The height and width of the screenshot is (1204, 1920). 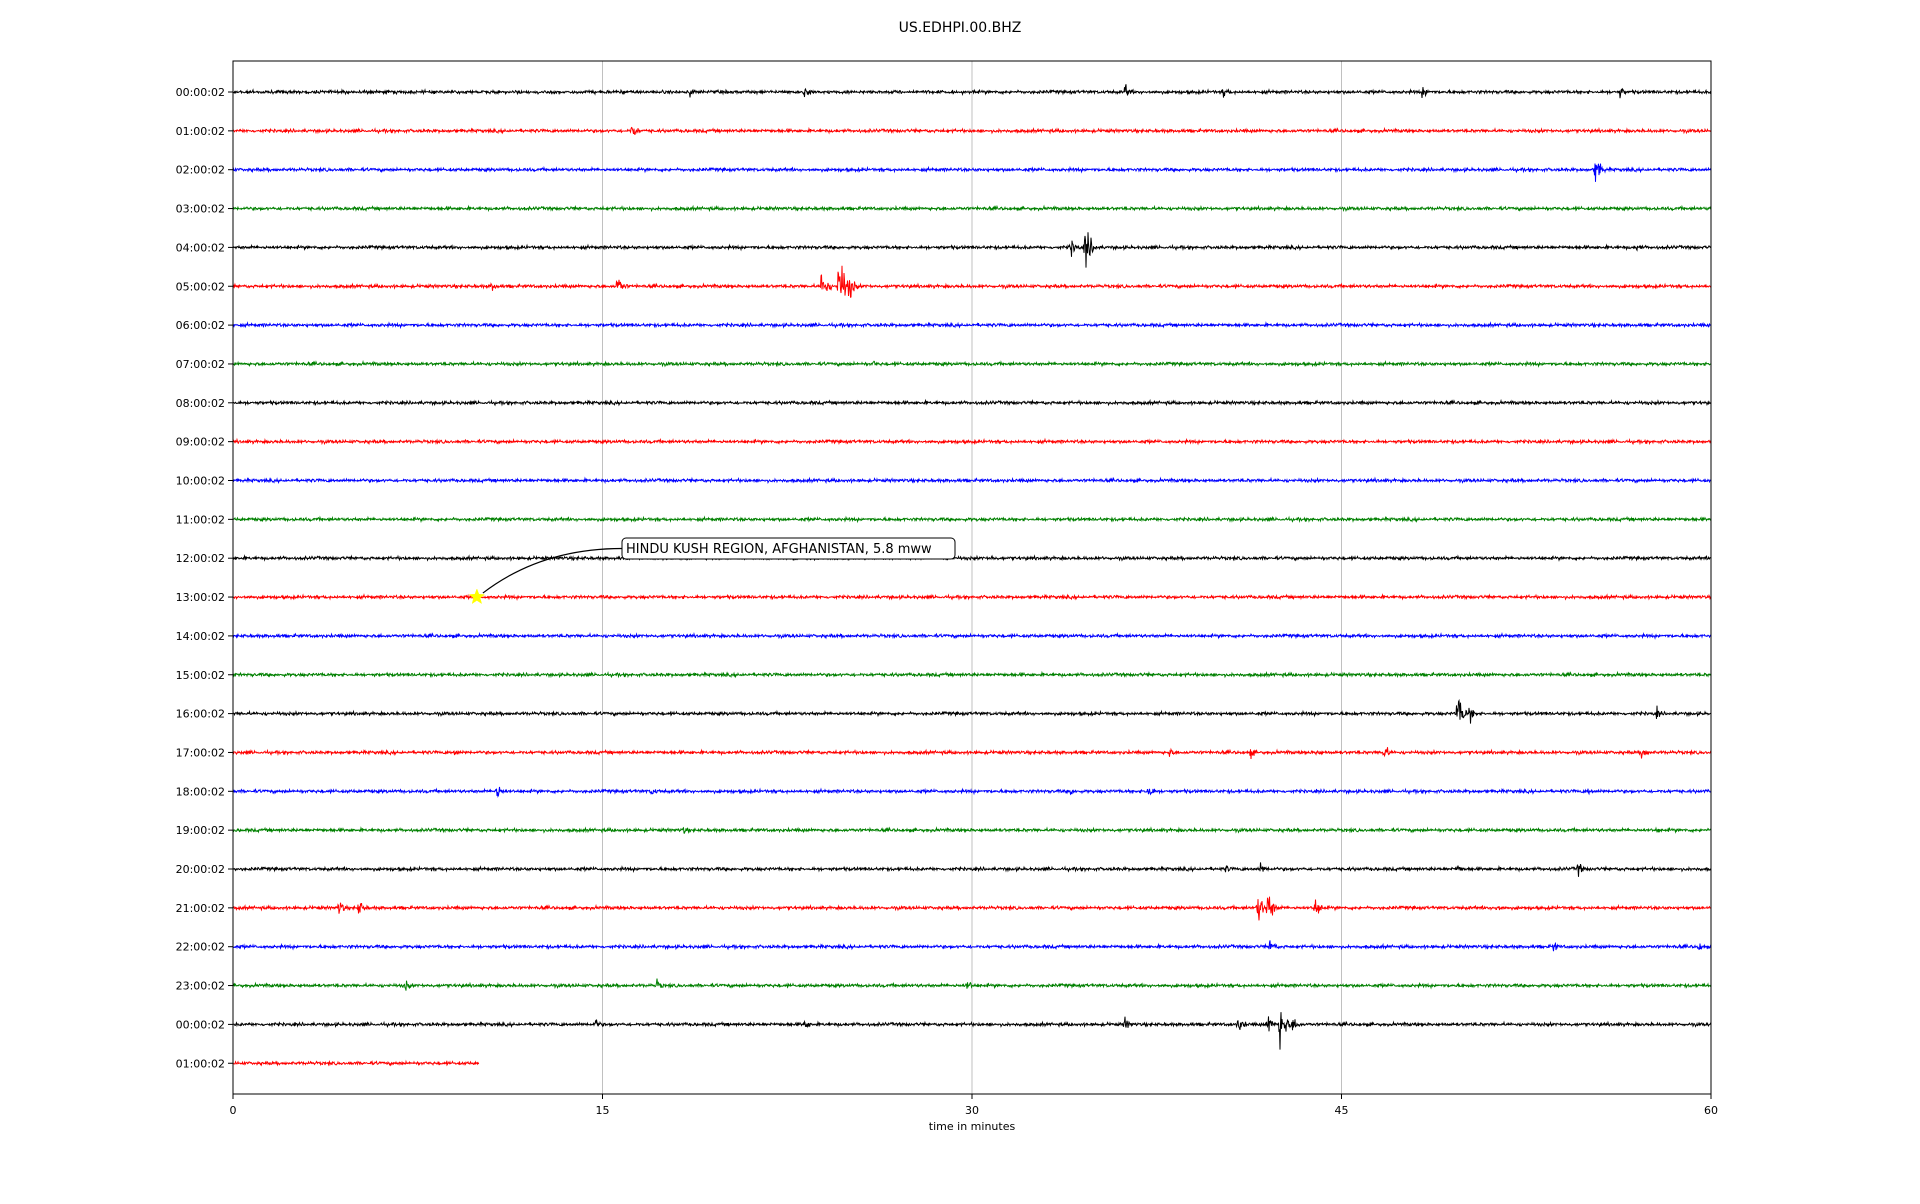 I want to click on y-tick-label: 13:00:02, so click(x=200, y=597).